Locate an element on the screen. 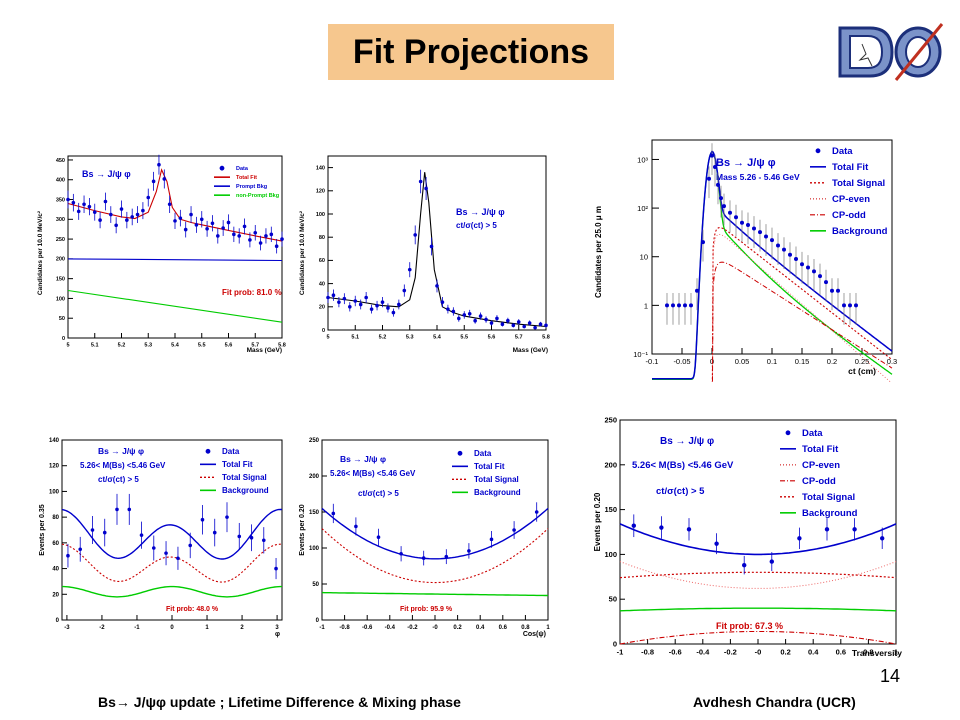 This screenshot has height=720, width=960. total-signal-curve is located at coordinates (171, 563).